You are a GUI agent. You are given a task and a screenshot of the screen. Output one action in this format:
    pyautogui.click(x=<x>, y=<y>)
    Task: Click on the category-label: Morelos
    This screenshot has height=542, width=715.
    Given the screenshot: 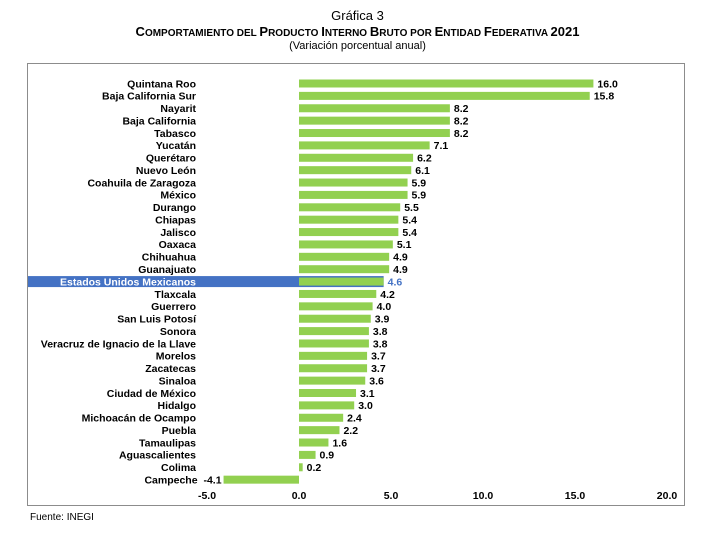 What is the action you would take?
    pyautogui.click(x=176, y=357)
    